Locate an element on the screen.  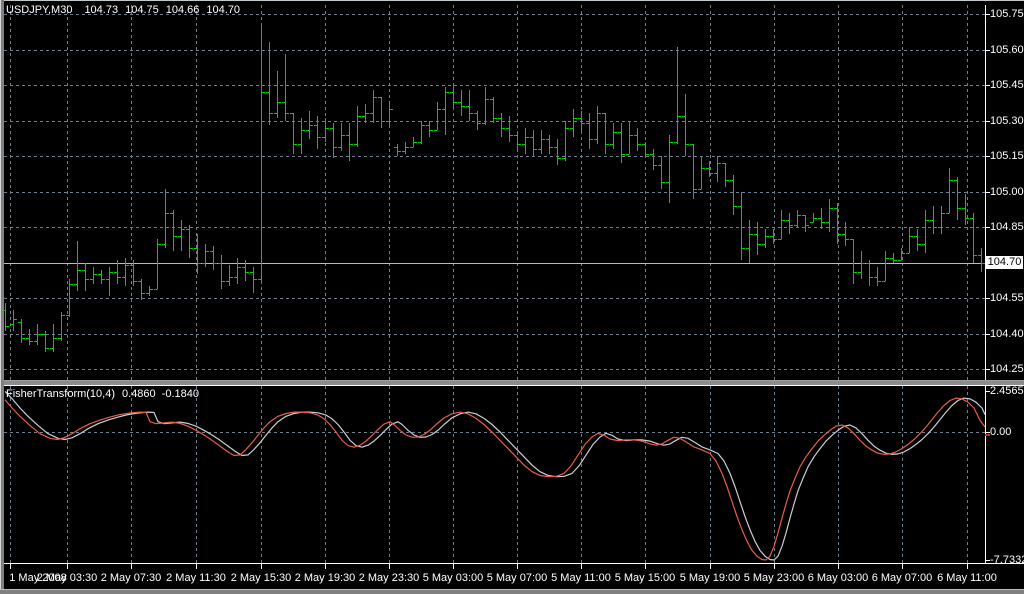
time-axis-label: 2 May 03:30 is located at coordinates (67, 578).